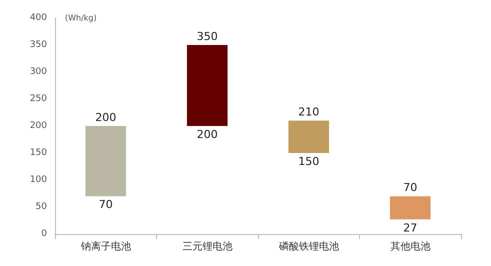 This screenshot has width=491, height=266. I want to click on y-tick-label: 50, so click(42, 207).